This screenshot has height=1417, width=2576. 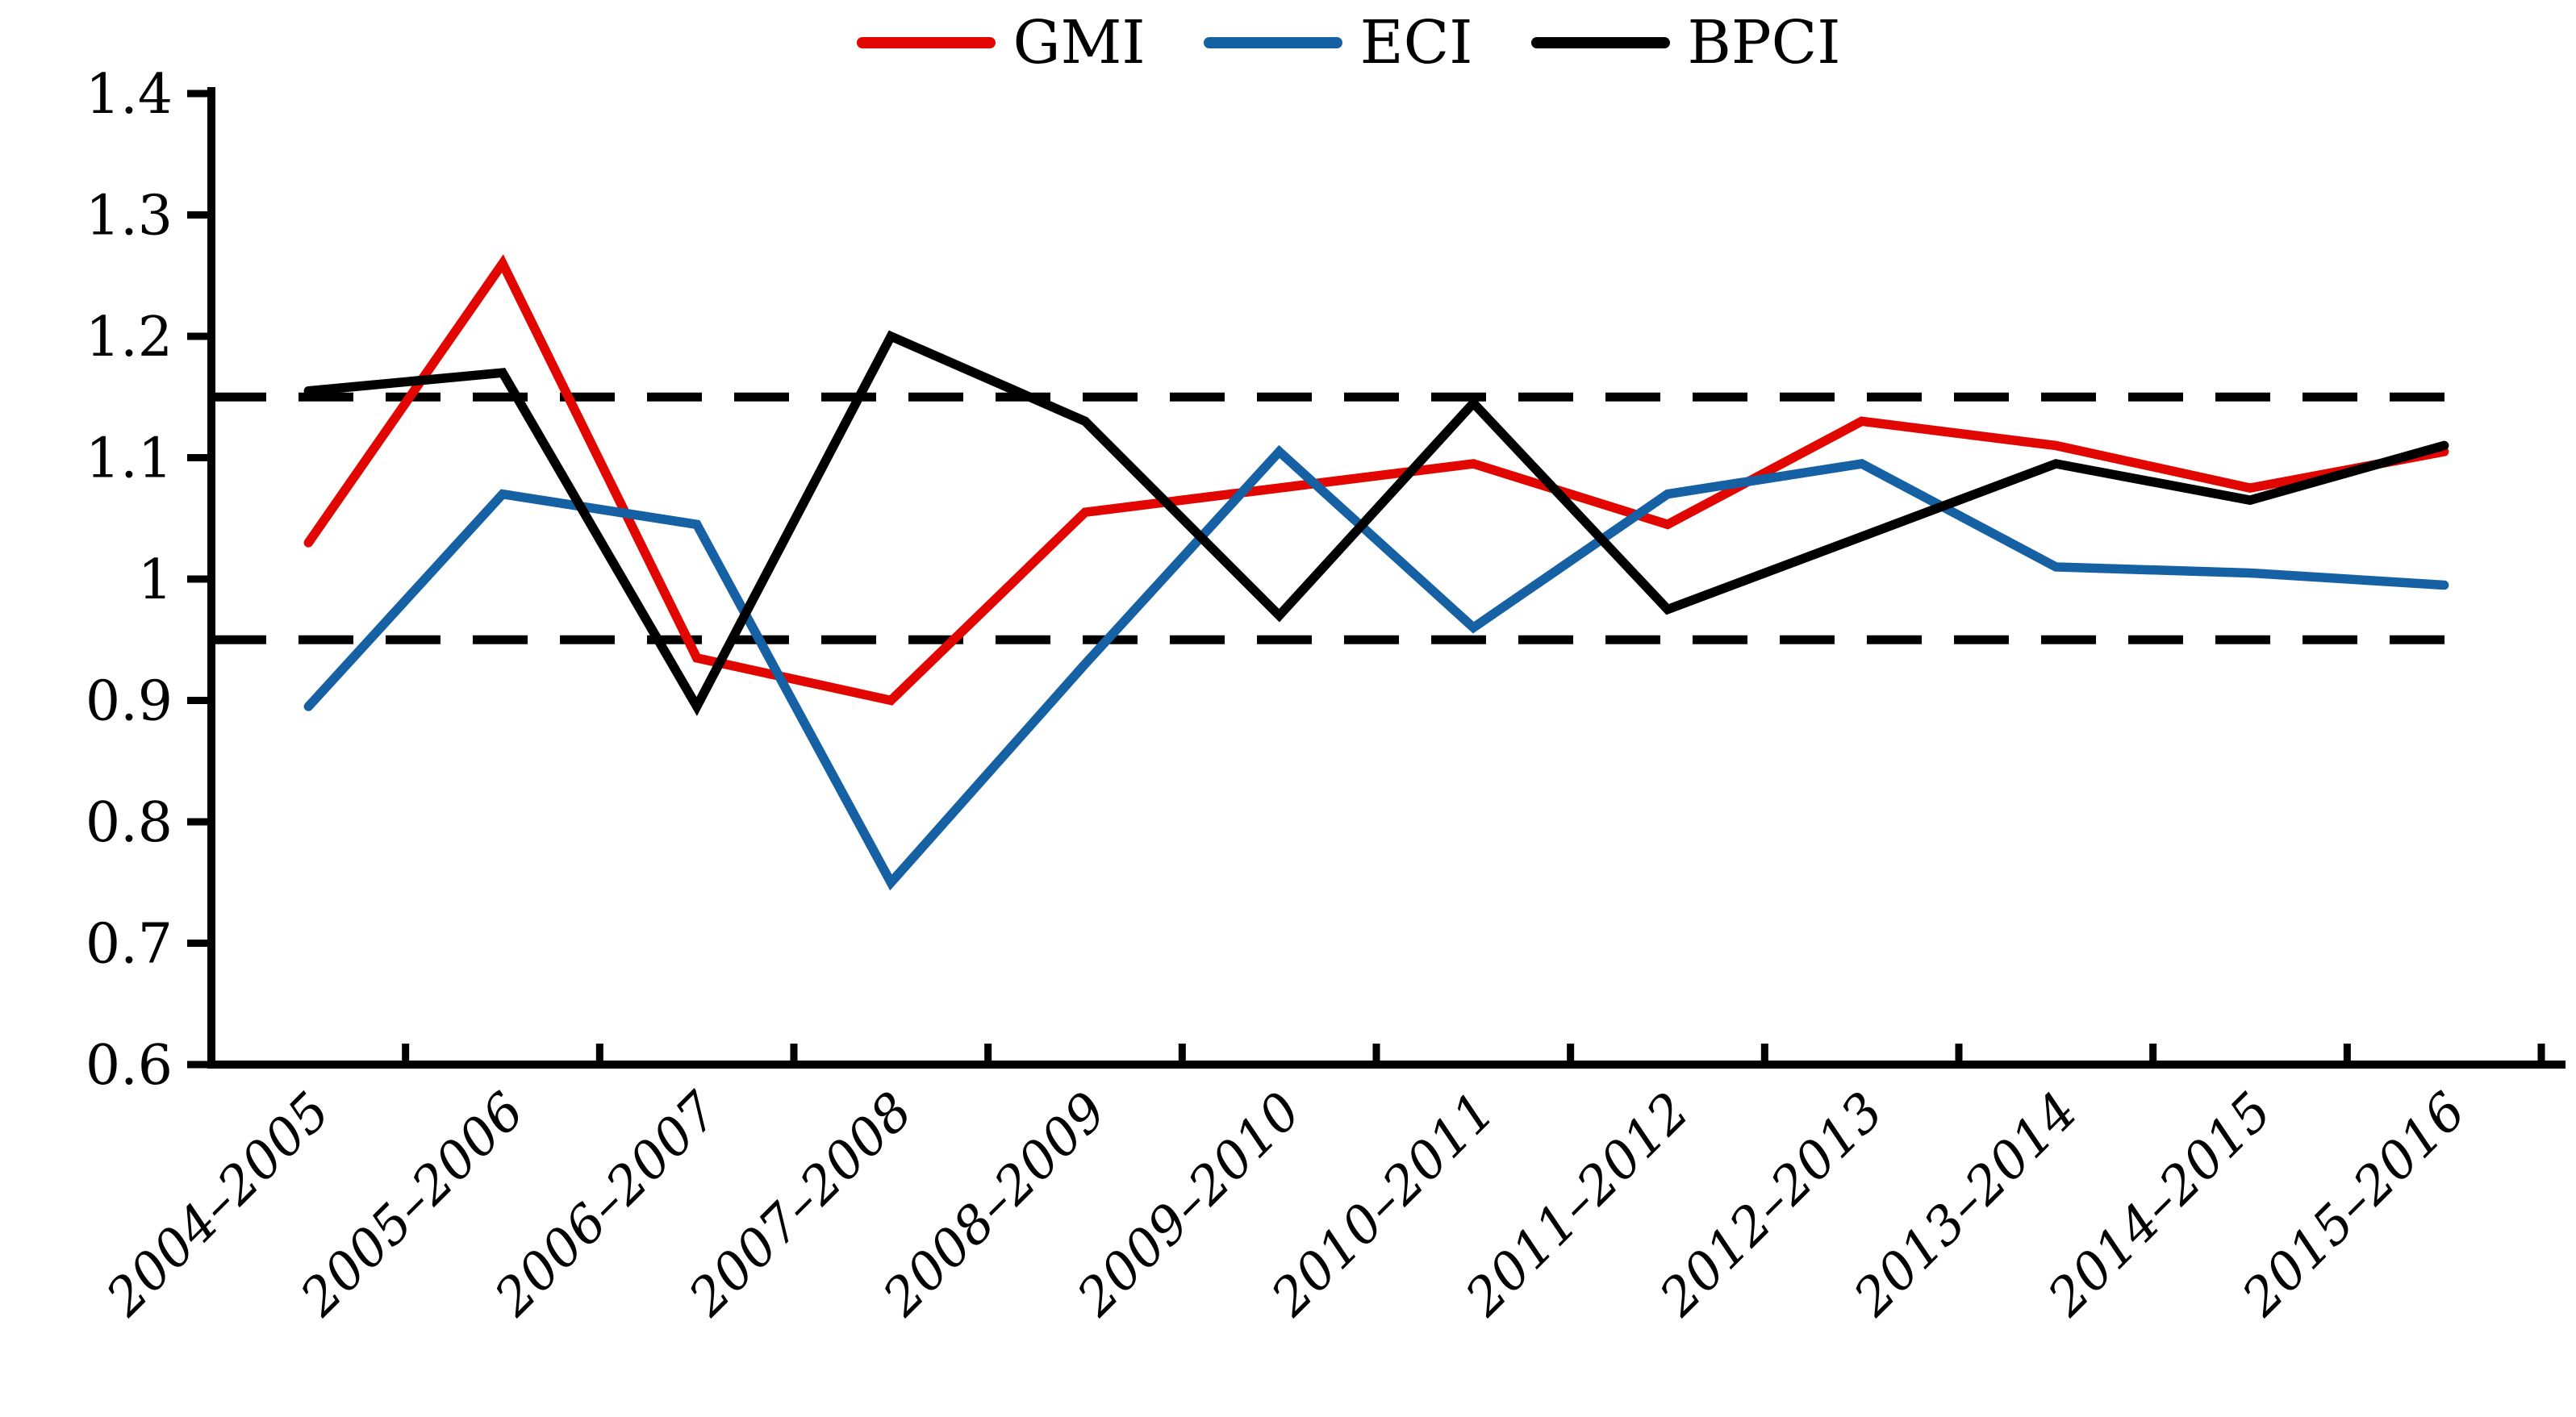 What do you see at coordinates (1600, 42) in the screenshot?
I see `legend-swatch-bpci` at bounding box center [1600, 42].